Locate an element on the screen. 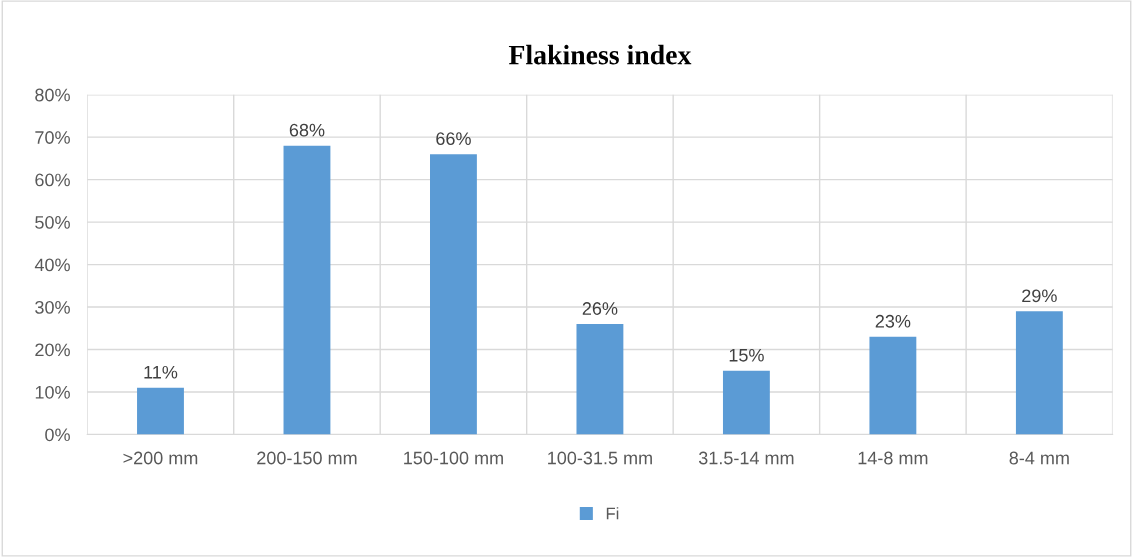 Image resolution: width=1133 pixels, height=557 pixels. y-tick-label: 0% is located at coordinates (57, 435).